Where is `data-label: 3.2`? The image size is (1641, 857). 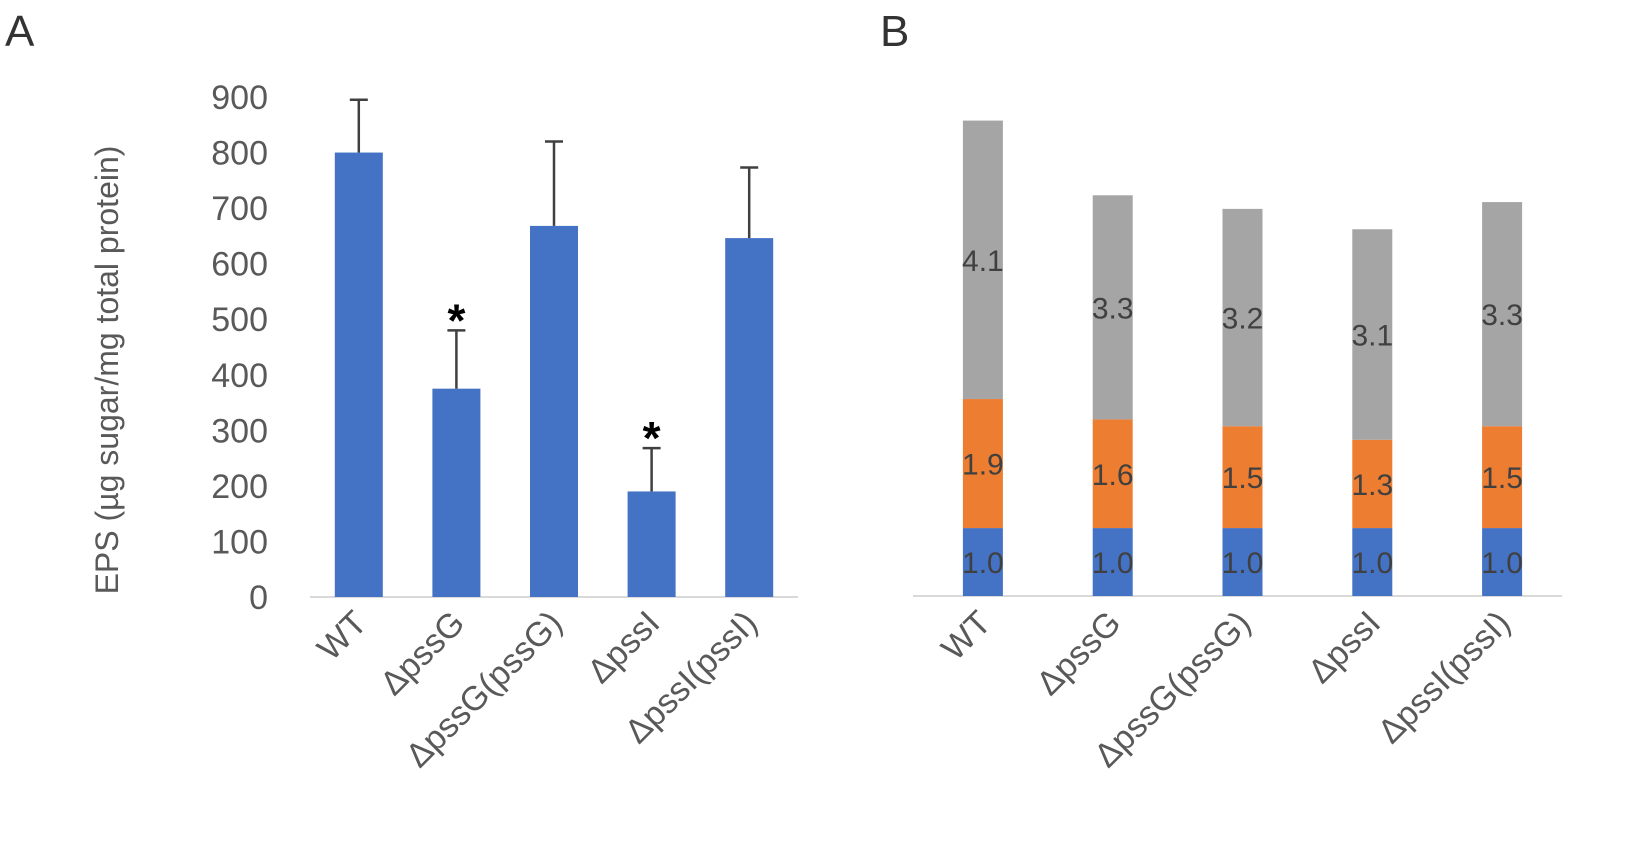
data-label: 3.2 is located at coordinates (1243, 319).